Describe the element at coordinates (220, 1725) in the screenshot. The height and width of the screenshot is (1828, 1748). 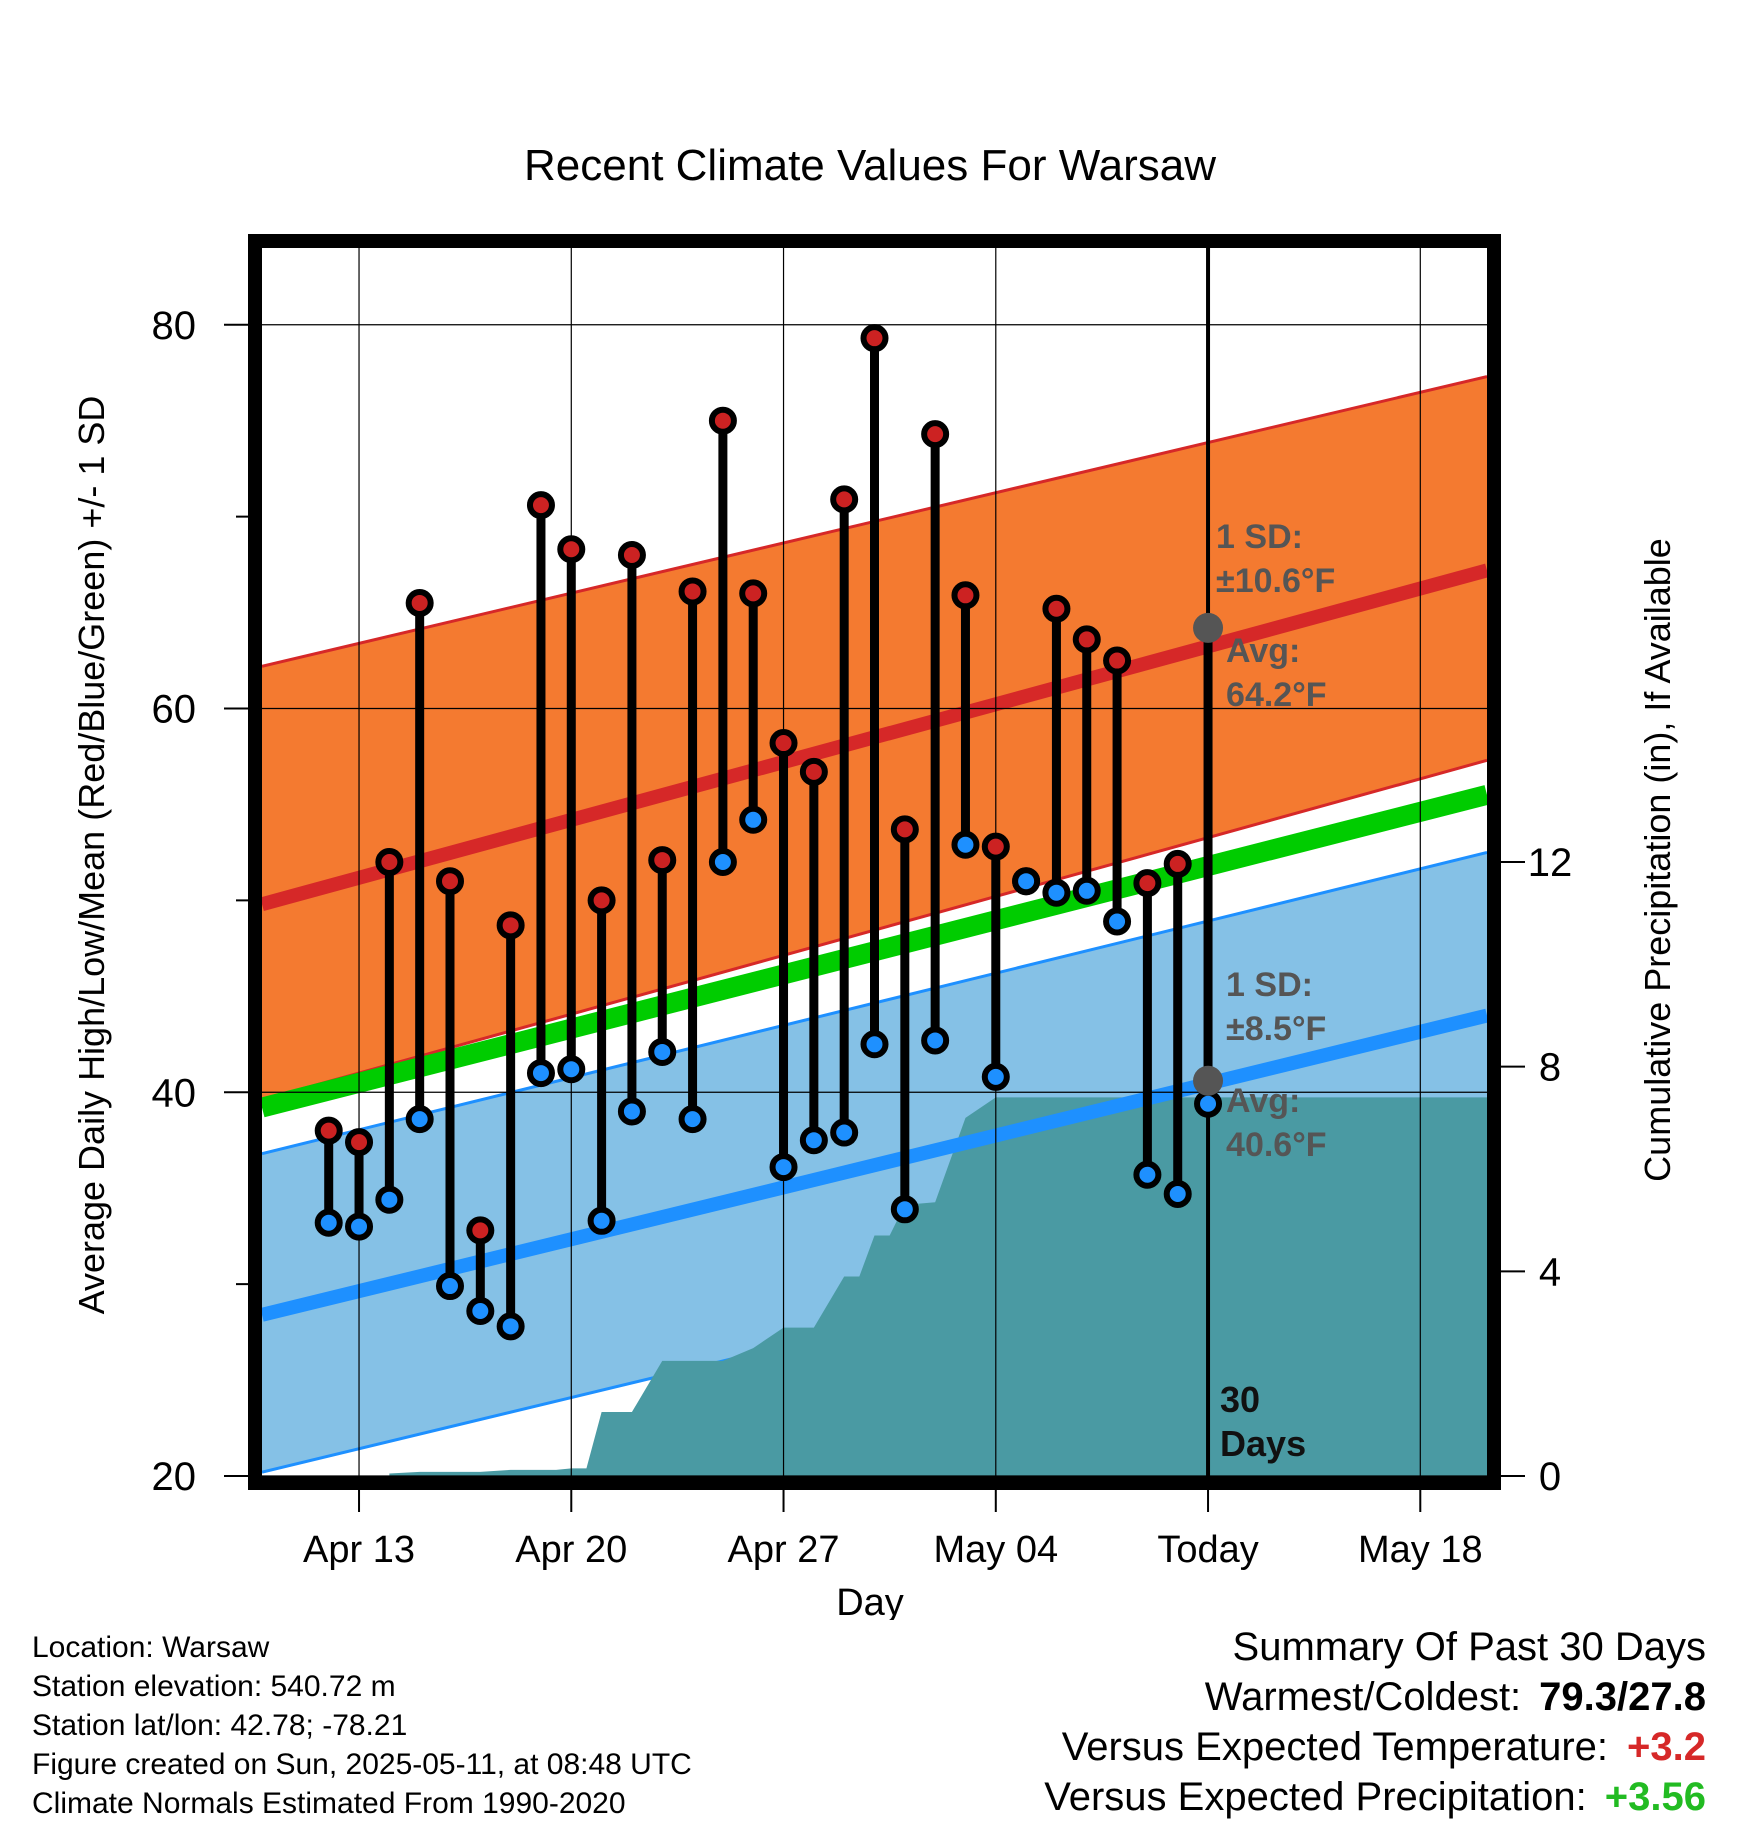
I see `latlon-text: Station lat/lon: 42.78; -78.21` at that location.